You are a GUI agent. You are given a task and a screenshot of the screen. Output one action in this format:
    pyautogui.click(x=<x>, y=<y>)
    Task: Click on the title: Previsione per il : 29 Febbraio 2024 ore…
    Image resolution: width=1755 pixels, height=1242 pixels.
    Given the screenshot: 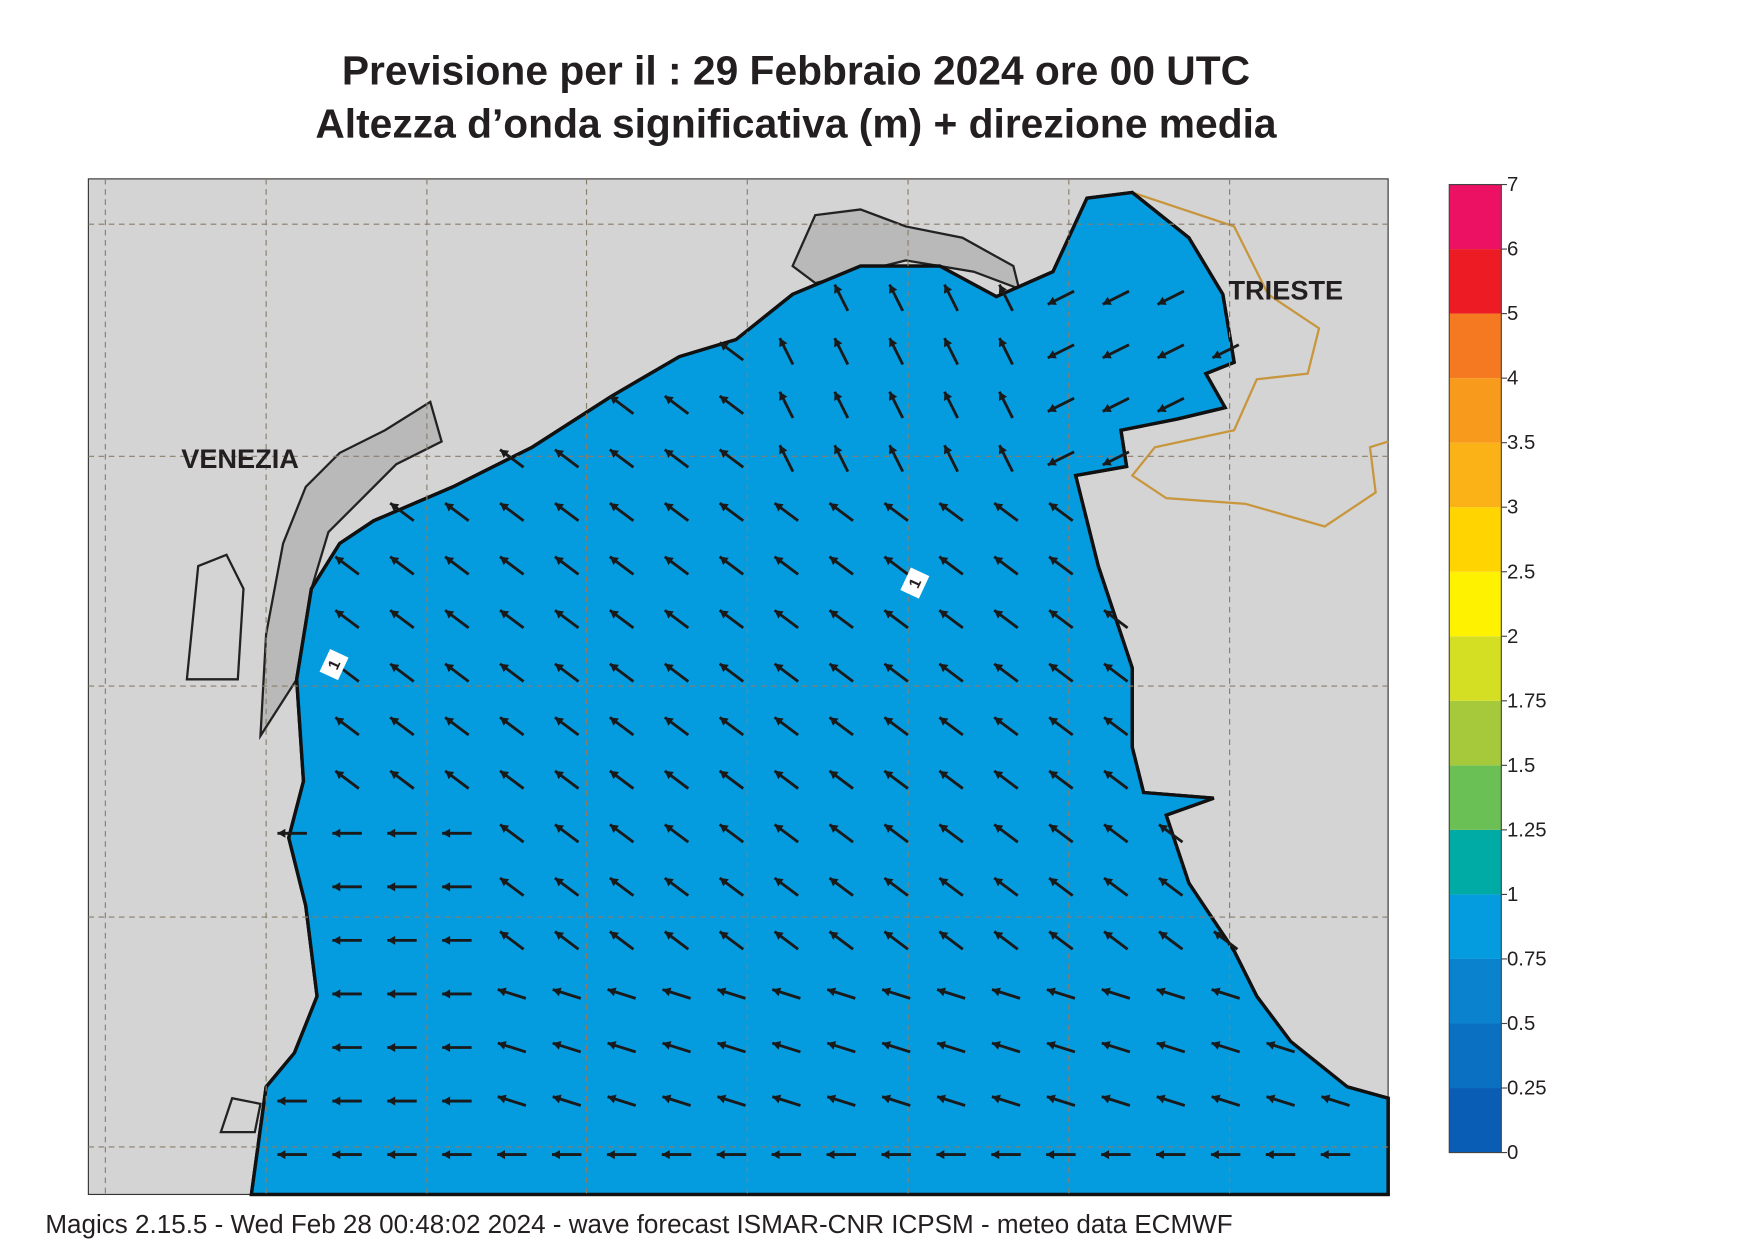 What is the action you would take?
    pyautogui.click(x=796, y=70)
    